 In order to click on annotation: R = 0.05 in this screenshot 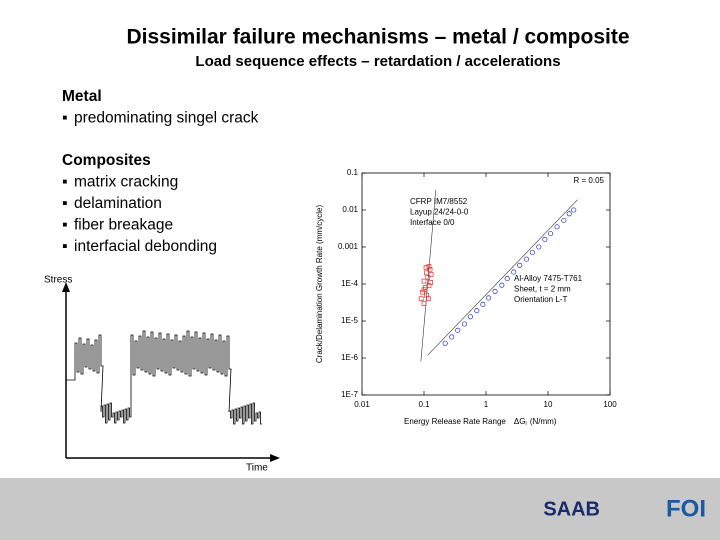, I will do `click(589, 180)`.